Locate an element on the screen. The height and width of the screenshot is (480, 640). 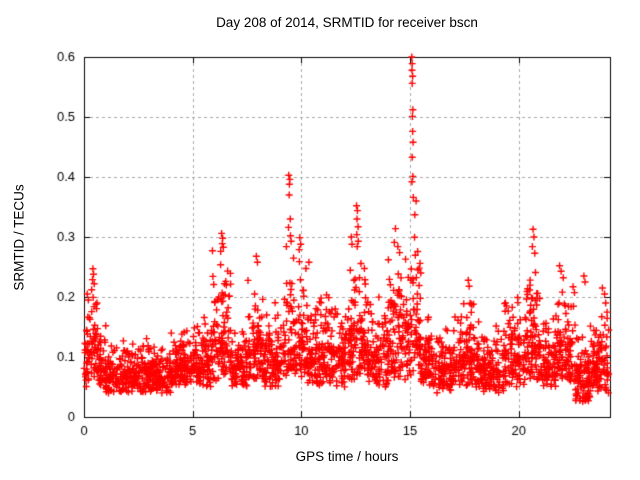
y-axis-label: SRMTID / TECUs is located at coordinates (19, 237).